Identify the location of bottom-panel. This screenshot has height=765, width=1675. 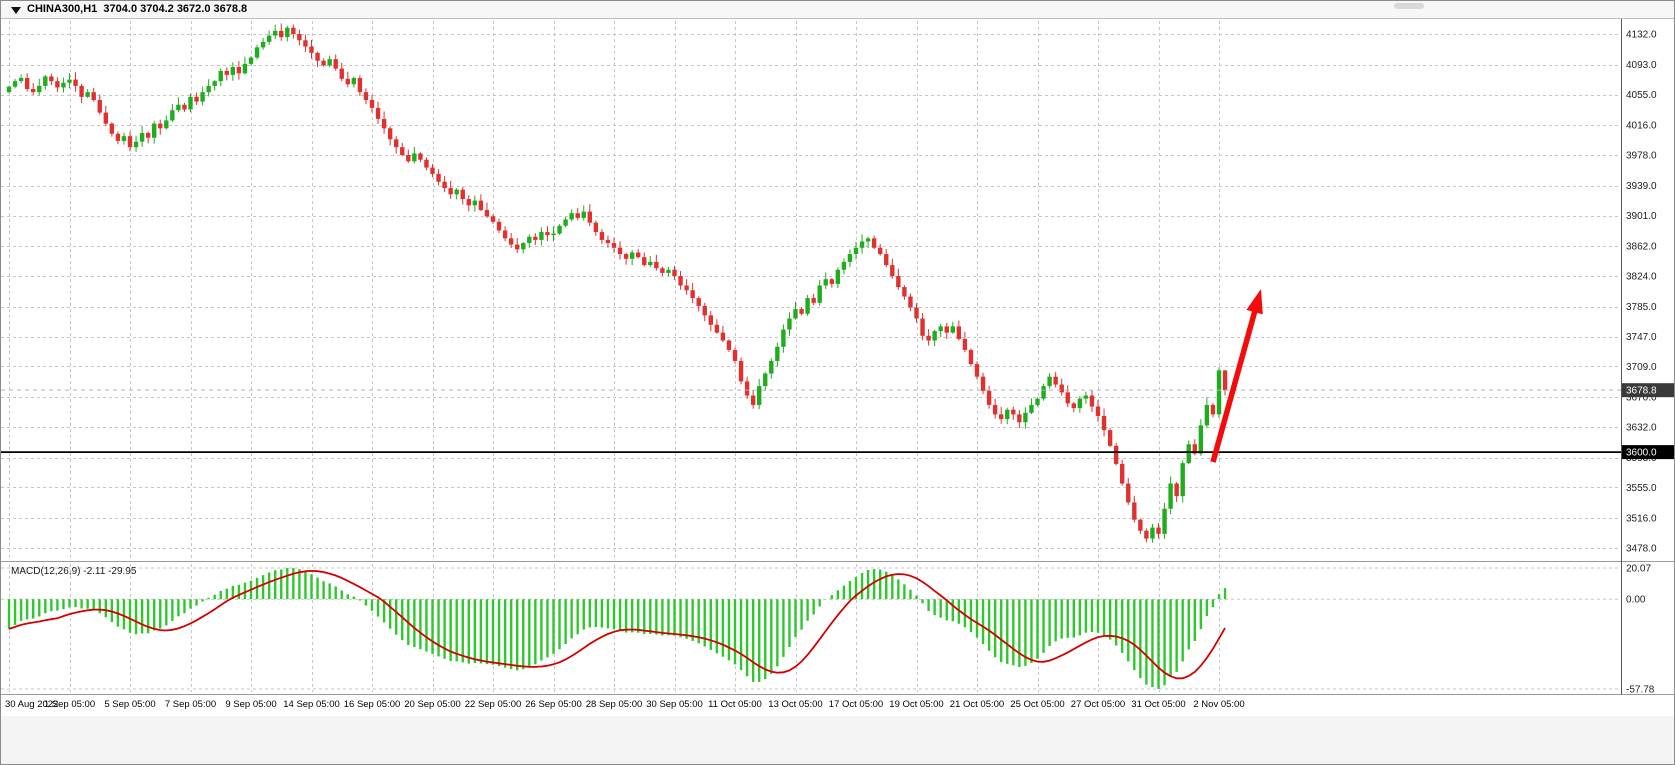
(837, 740).